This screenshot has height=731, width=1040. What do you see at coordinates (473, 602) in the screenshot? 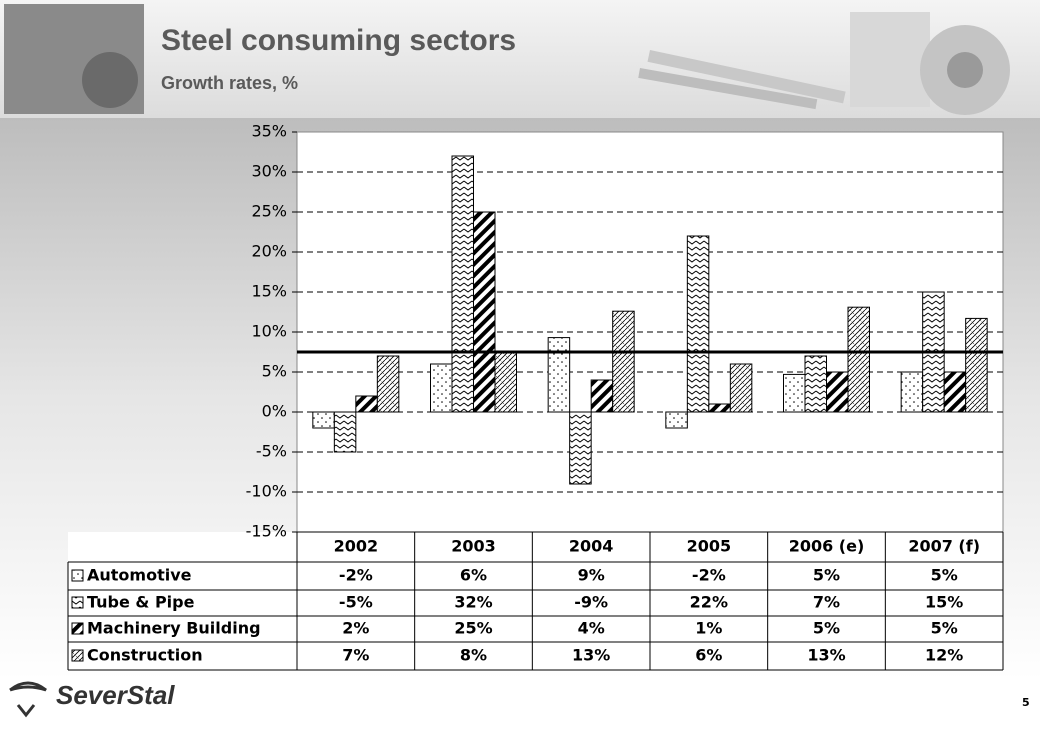
I see `table-cell: 32%` at bounding box center [473, 602].